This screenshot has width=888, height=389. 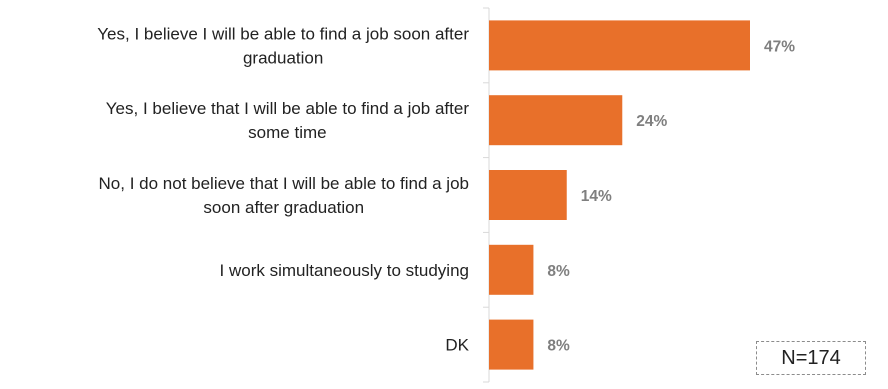 What do you see at coordinates (344, 270) in the screenshot?
I see `category-label: I work simultaneously to studying` at bounding box center [344, 270].